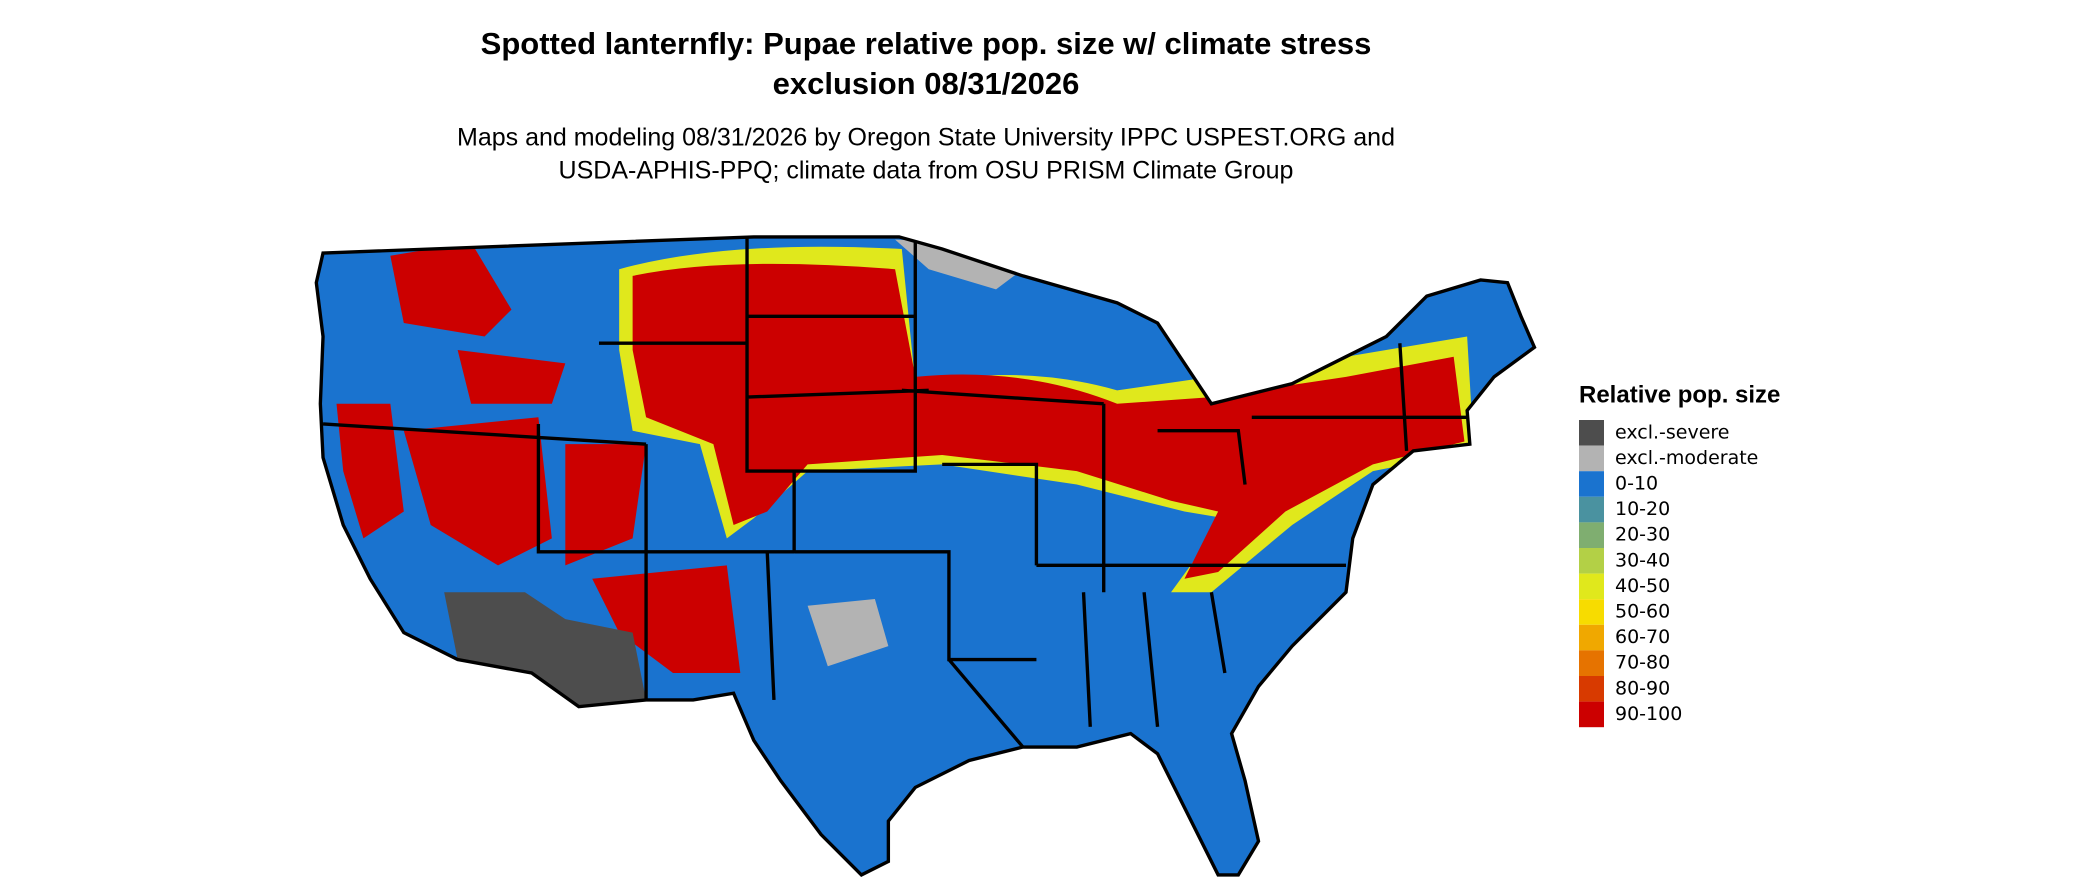  I want to click on legend-title: Relative pop. size, so click(1679, 394).